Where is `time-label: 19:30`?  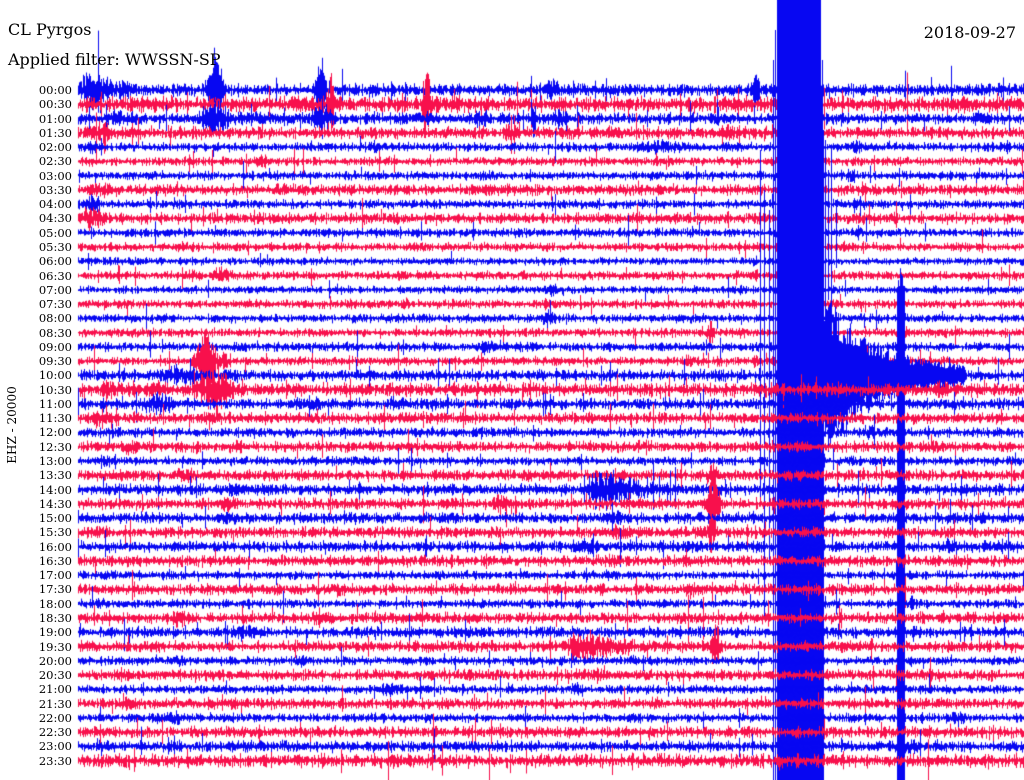 time-label: 19:30 is located at coordinates (55, 646).